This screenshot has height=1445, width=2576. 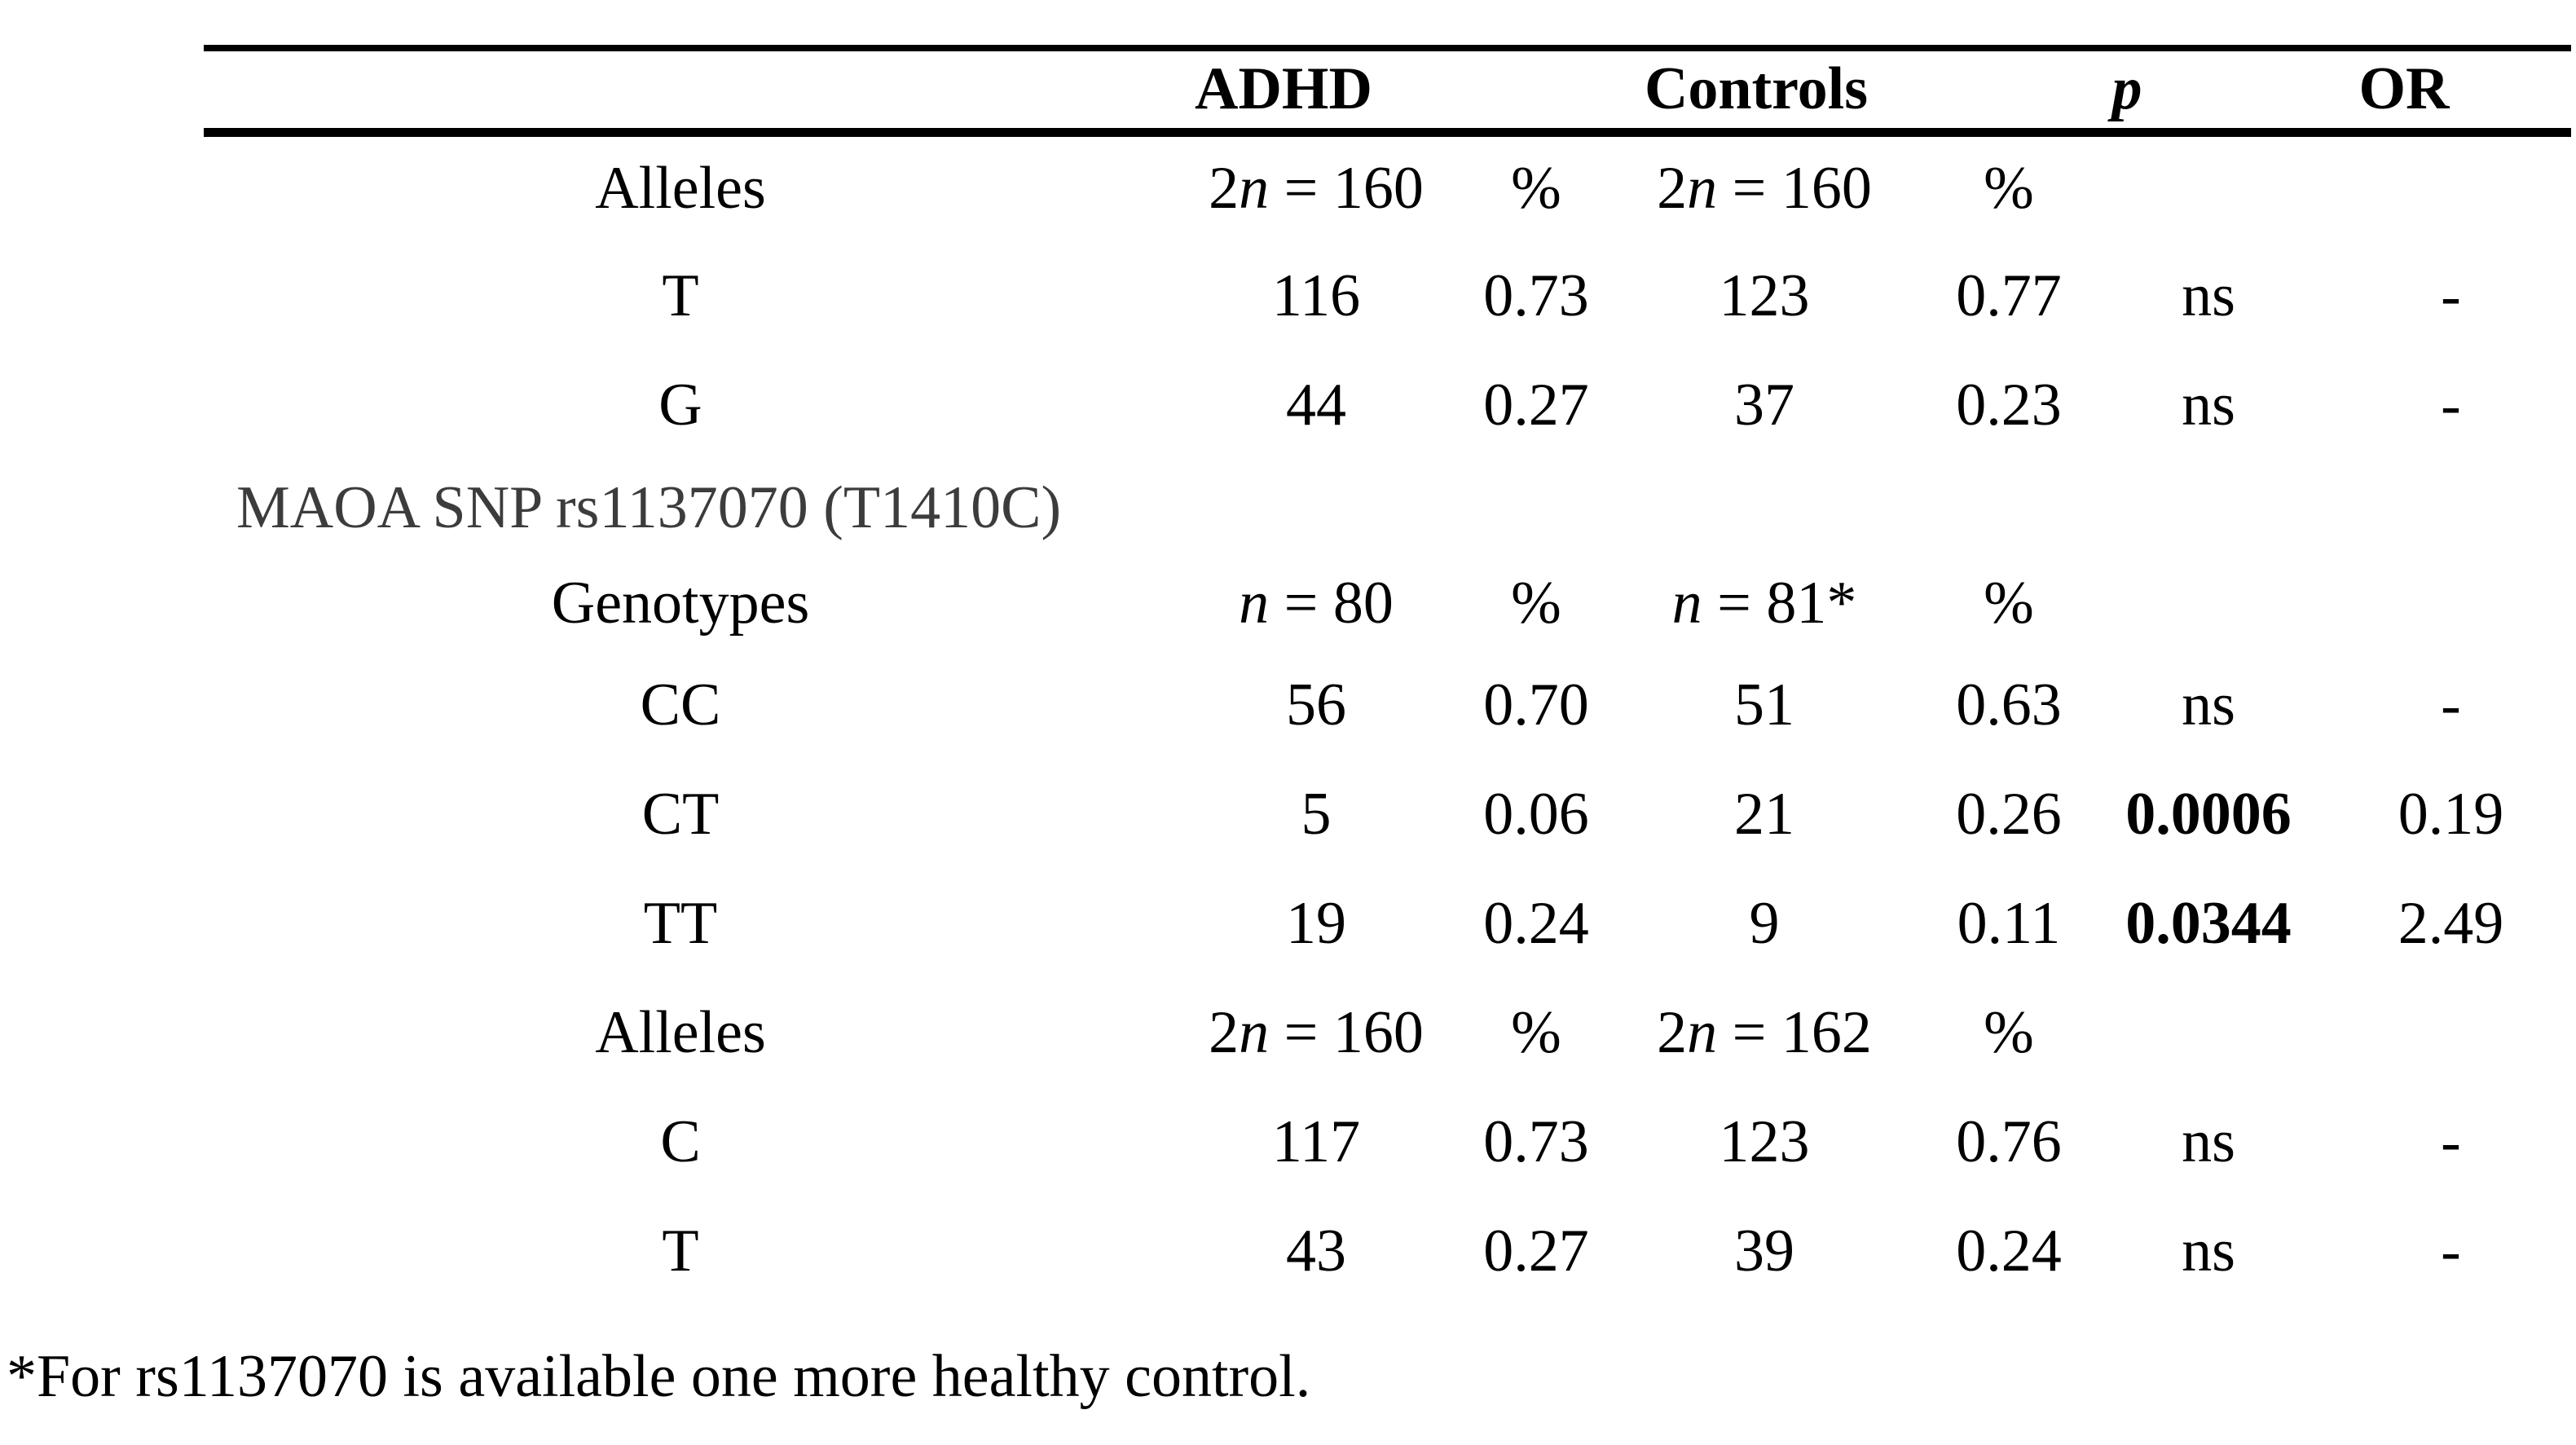 I want to click on table-cell: 43, so click(x=1316, y=1250).